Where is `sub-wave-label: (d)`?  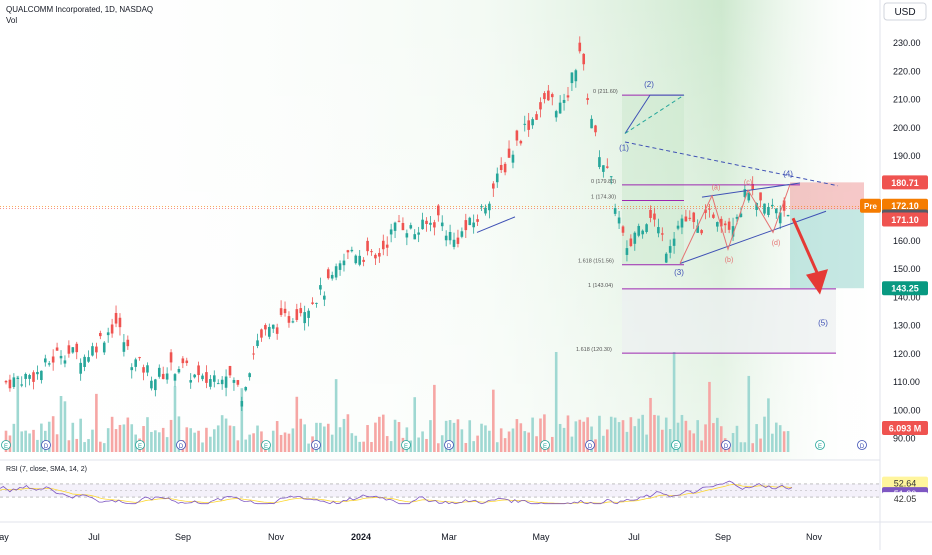 sub-wave-label: (d) is located at coordinates (776, 243).